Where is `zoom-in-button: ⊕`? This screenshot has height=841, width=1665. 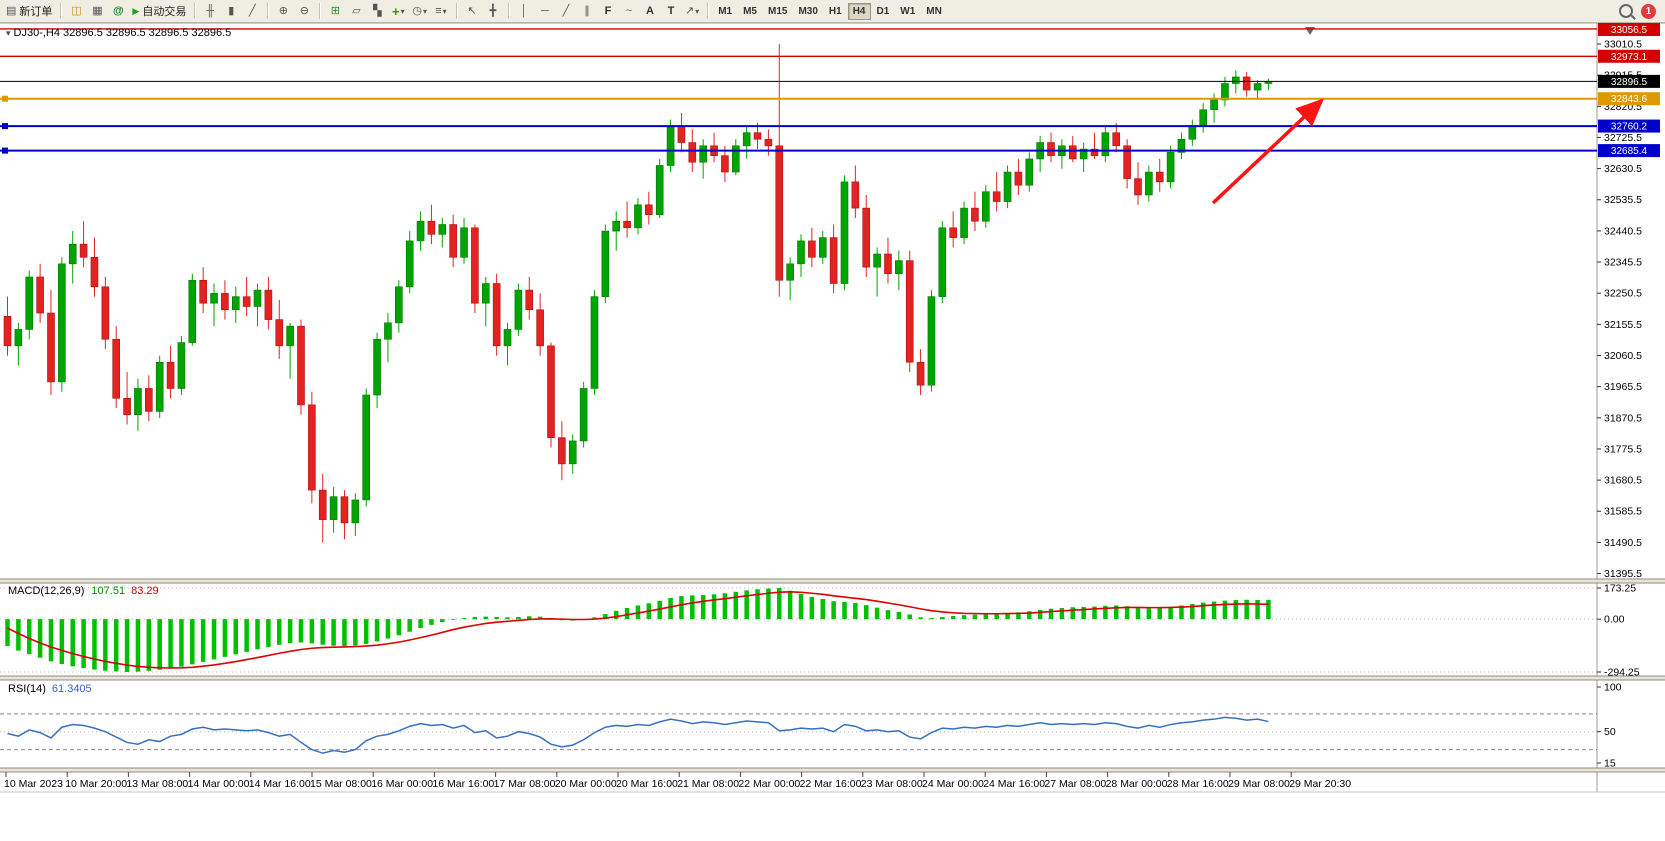
zoom-in-button: ⊕ is located at coordinates (283, 11).